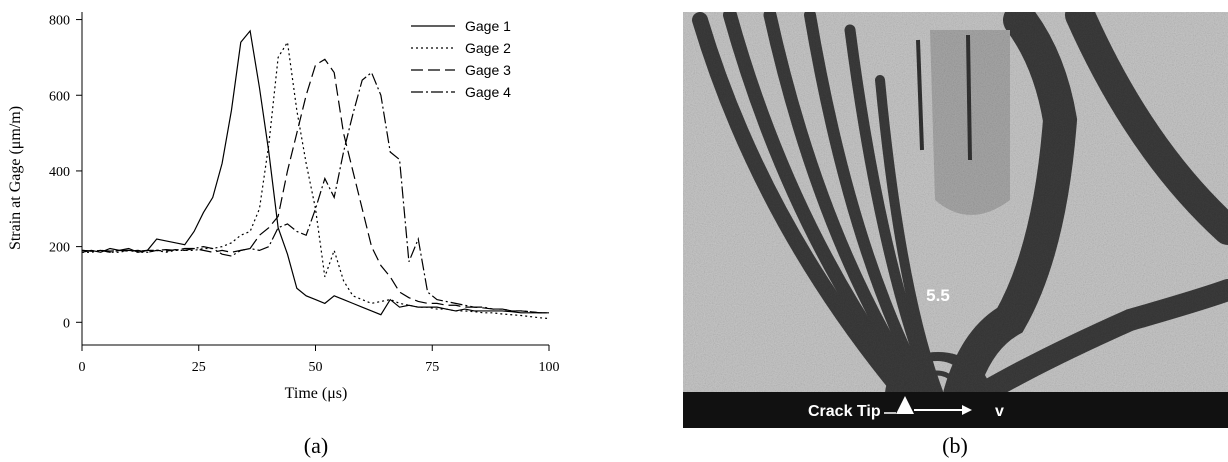 This screenshot has height=462, width=1228. I want to click on x-tick-label: 50, so click(316, 367).